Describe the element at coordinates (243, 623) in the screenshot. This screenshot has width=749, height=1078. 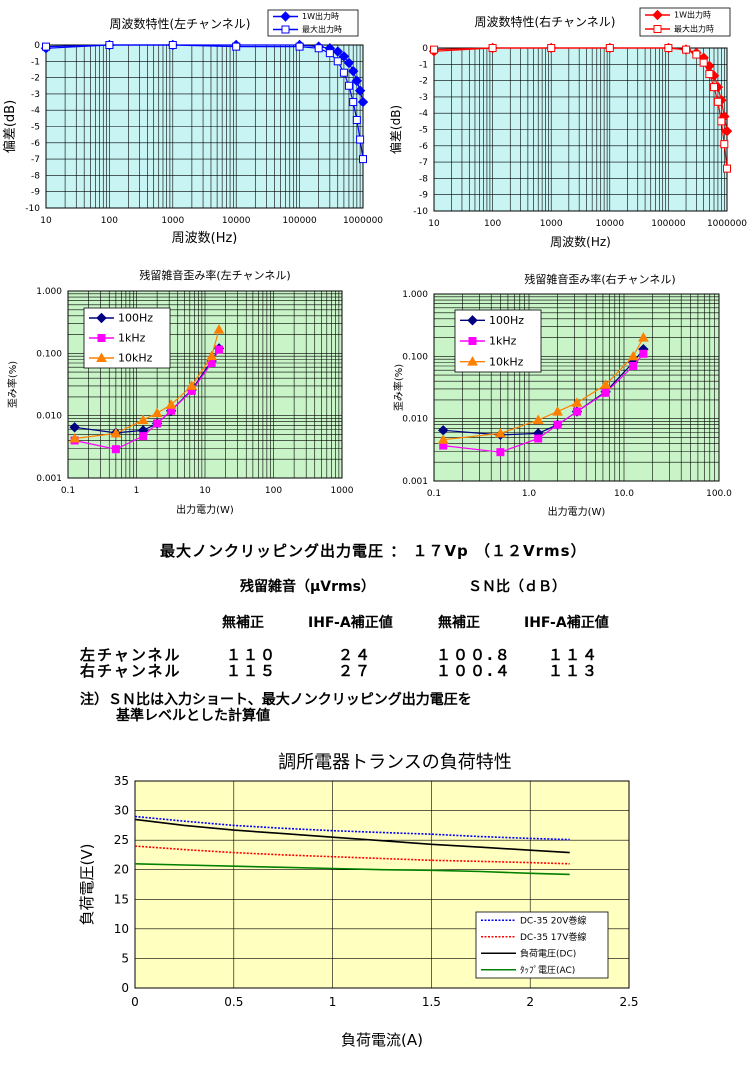
I see `sub-header-1: 無補正` at that location.